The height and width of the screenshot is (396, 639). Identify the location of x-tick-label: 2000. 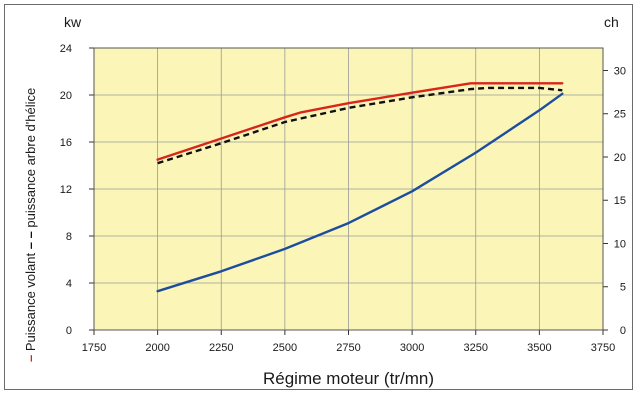
(157, 348).